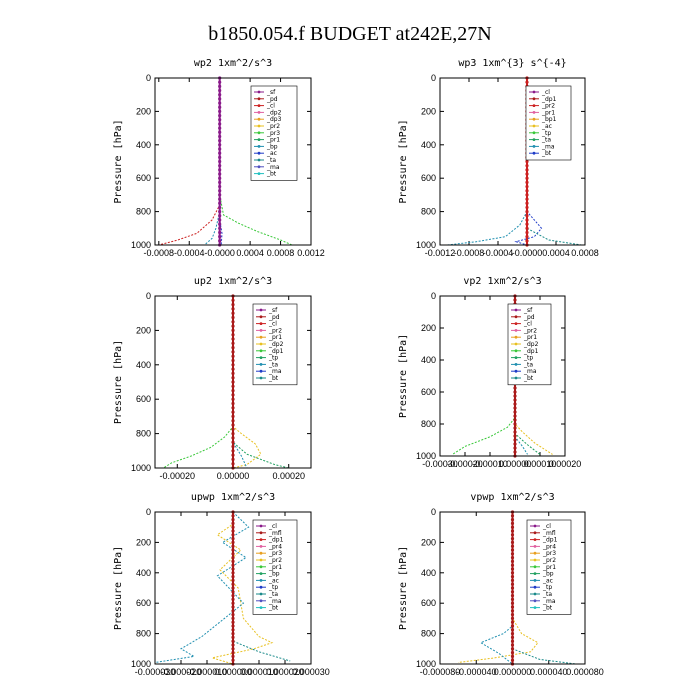  I want to click on x-tick-label: -0.00020, so click(178, 476).